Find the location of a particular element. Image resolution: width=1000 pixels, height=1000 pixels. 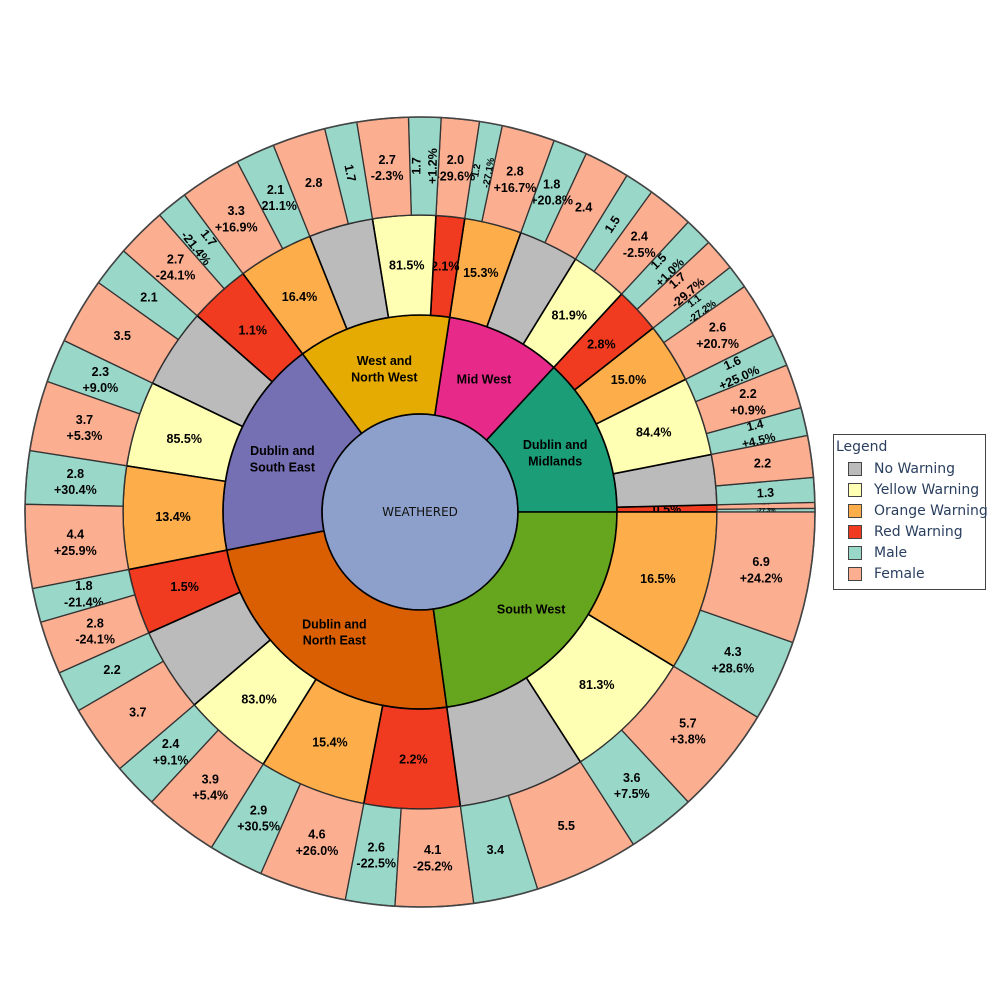

gender-label-line: 3.4 is located at coordinates (495, 850).